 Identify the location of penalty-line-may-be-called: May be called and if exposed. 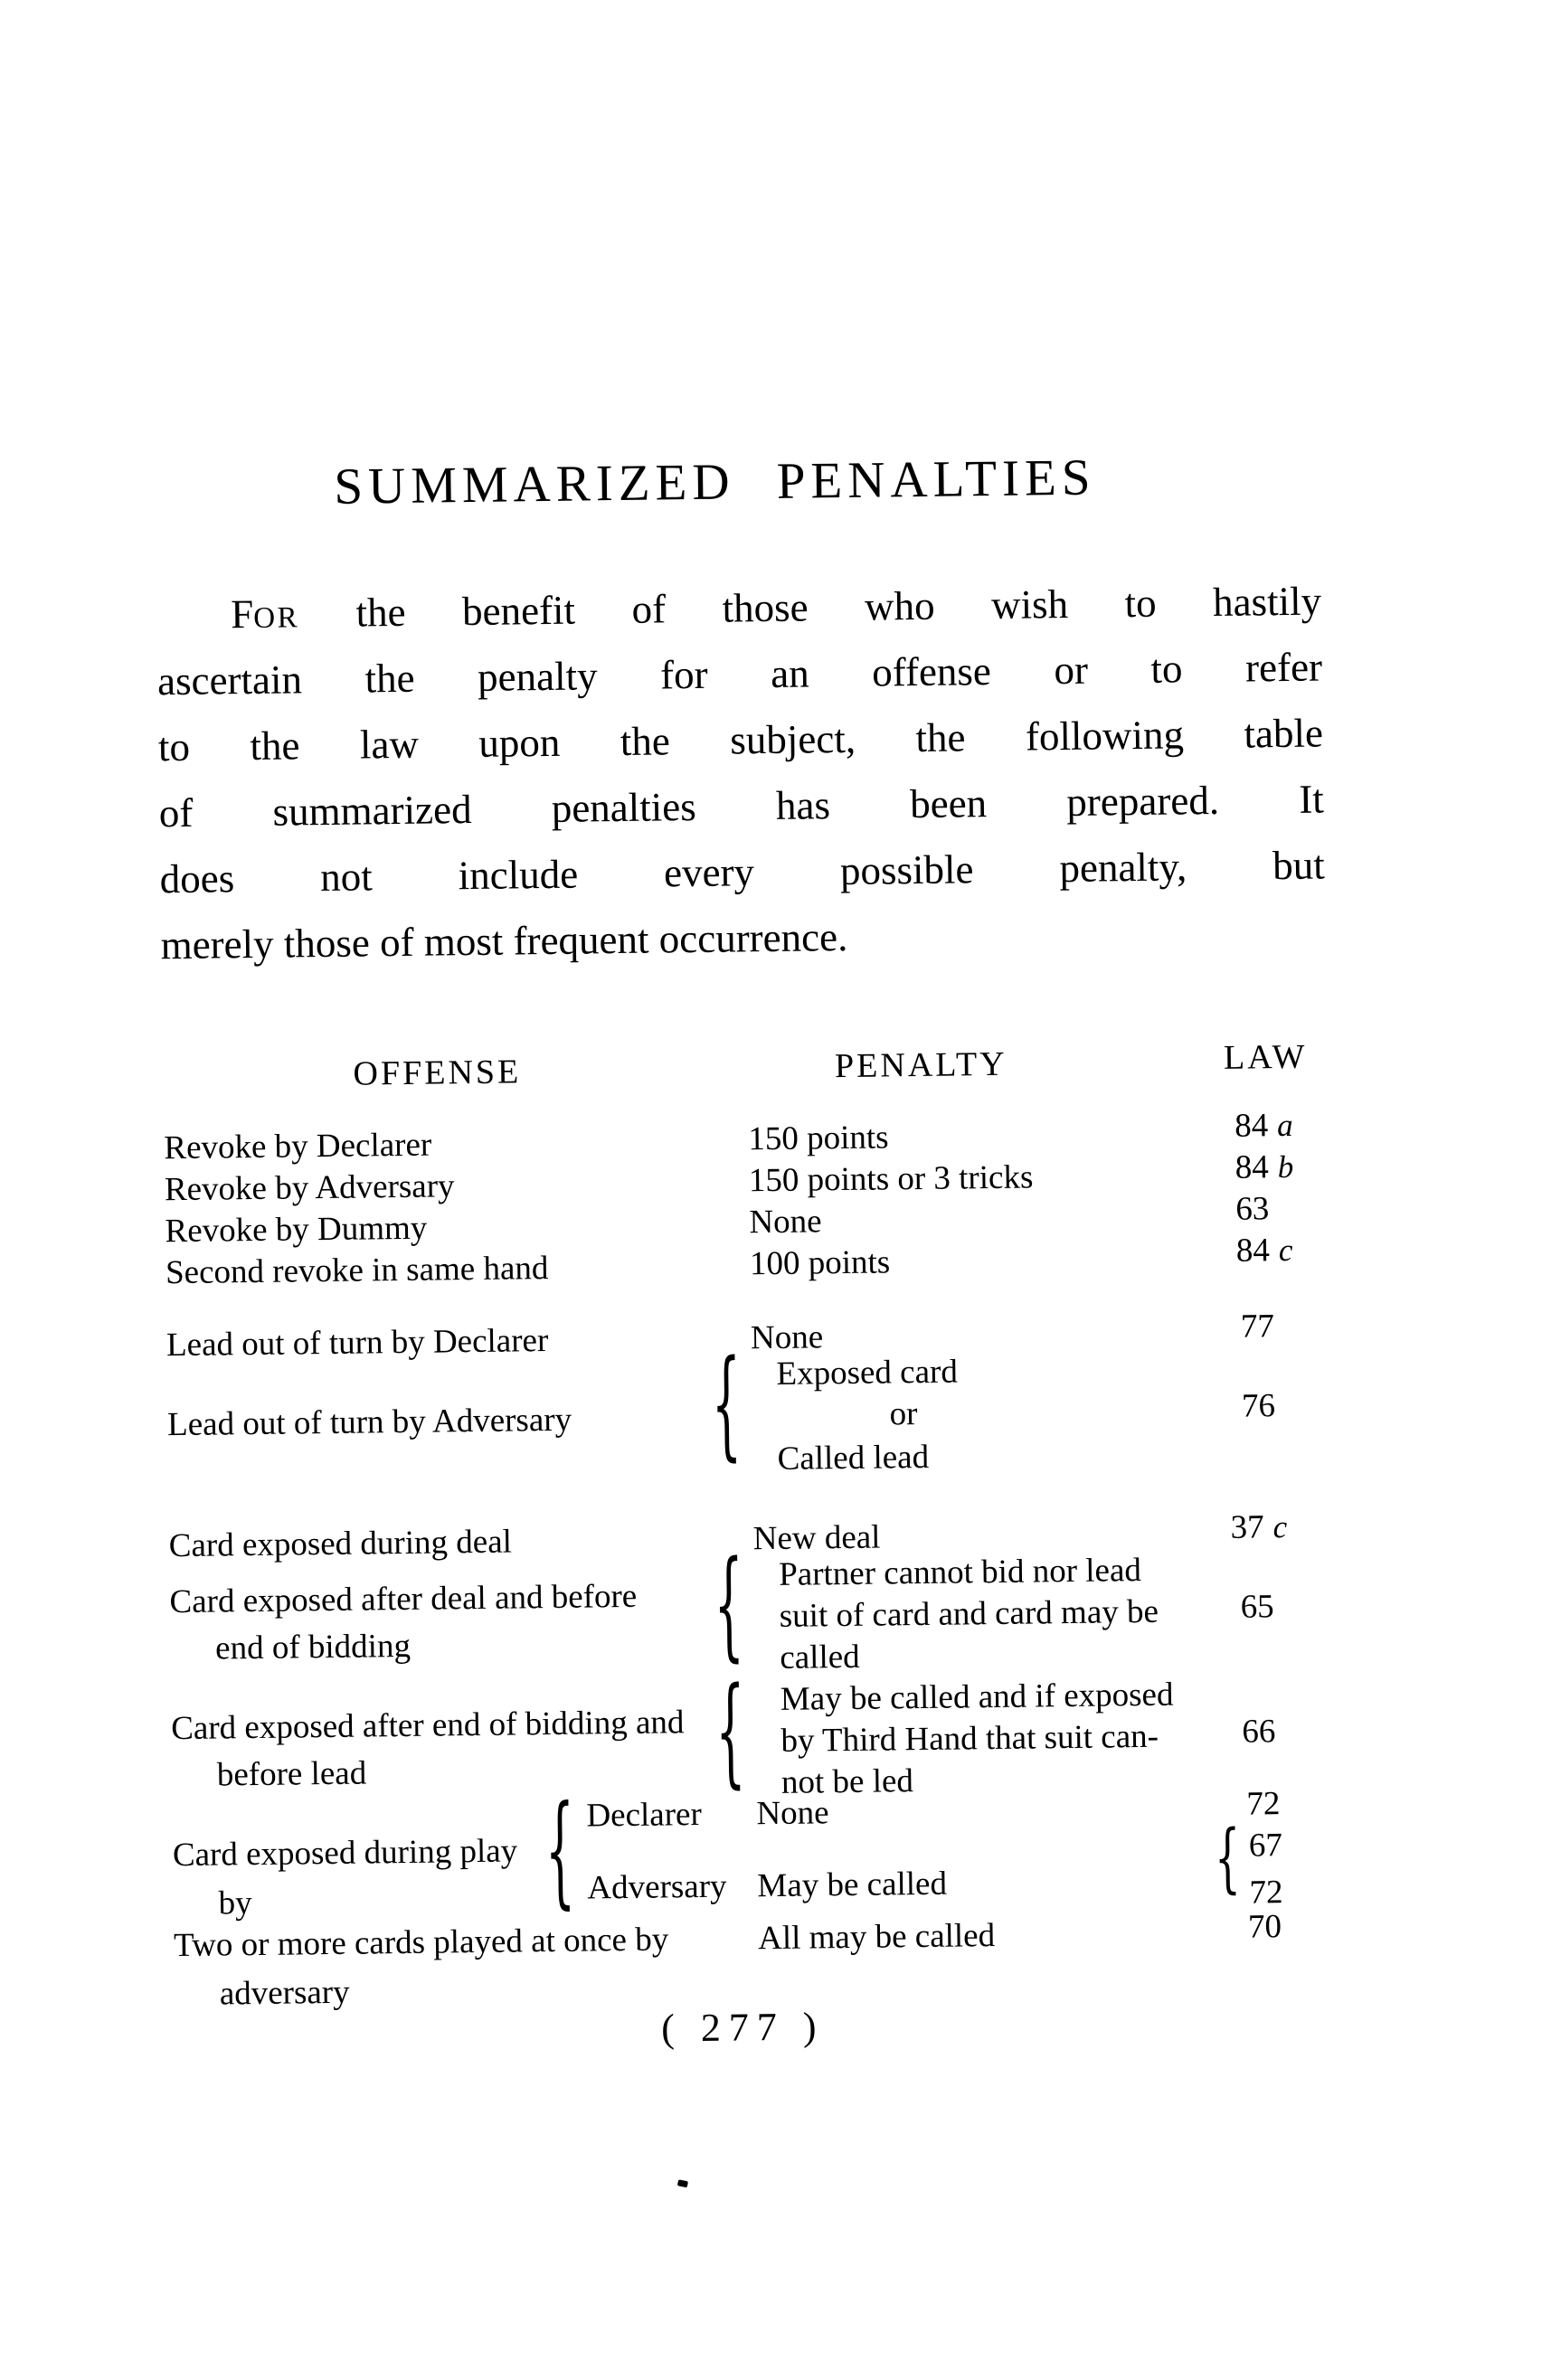
(977, 1697).